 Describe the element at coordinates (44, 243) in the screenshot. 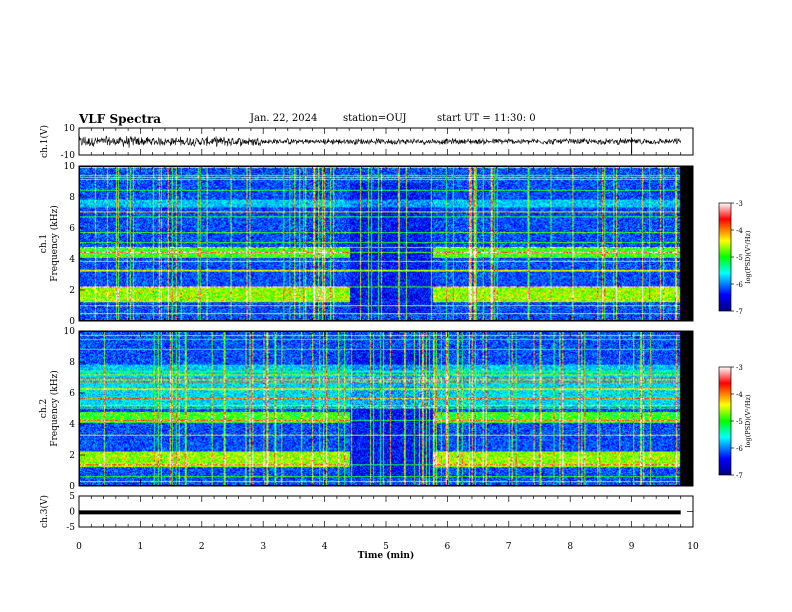

I see `y-axis-label: ch.1` at that location.